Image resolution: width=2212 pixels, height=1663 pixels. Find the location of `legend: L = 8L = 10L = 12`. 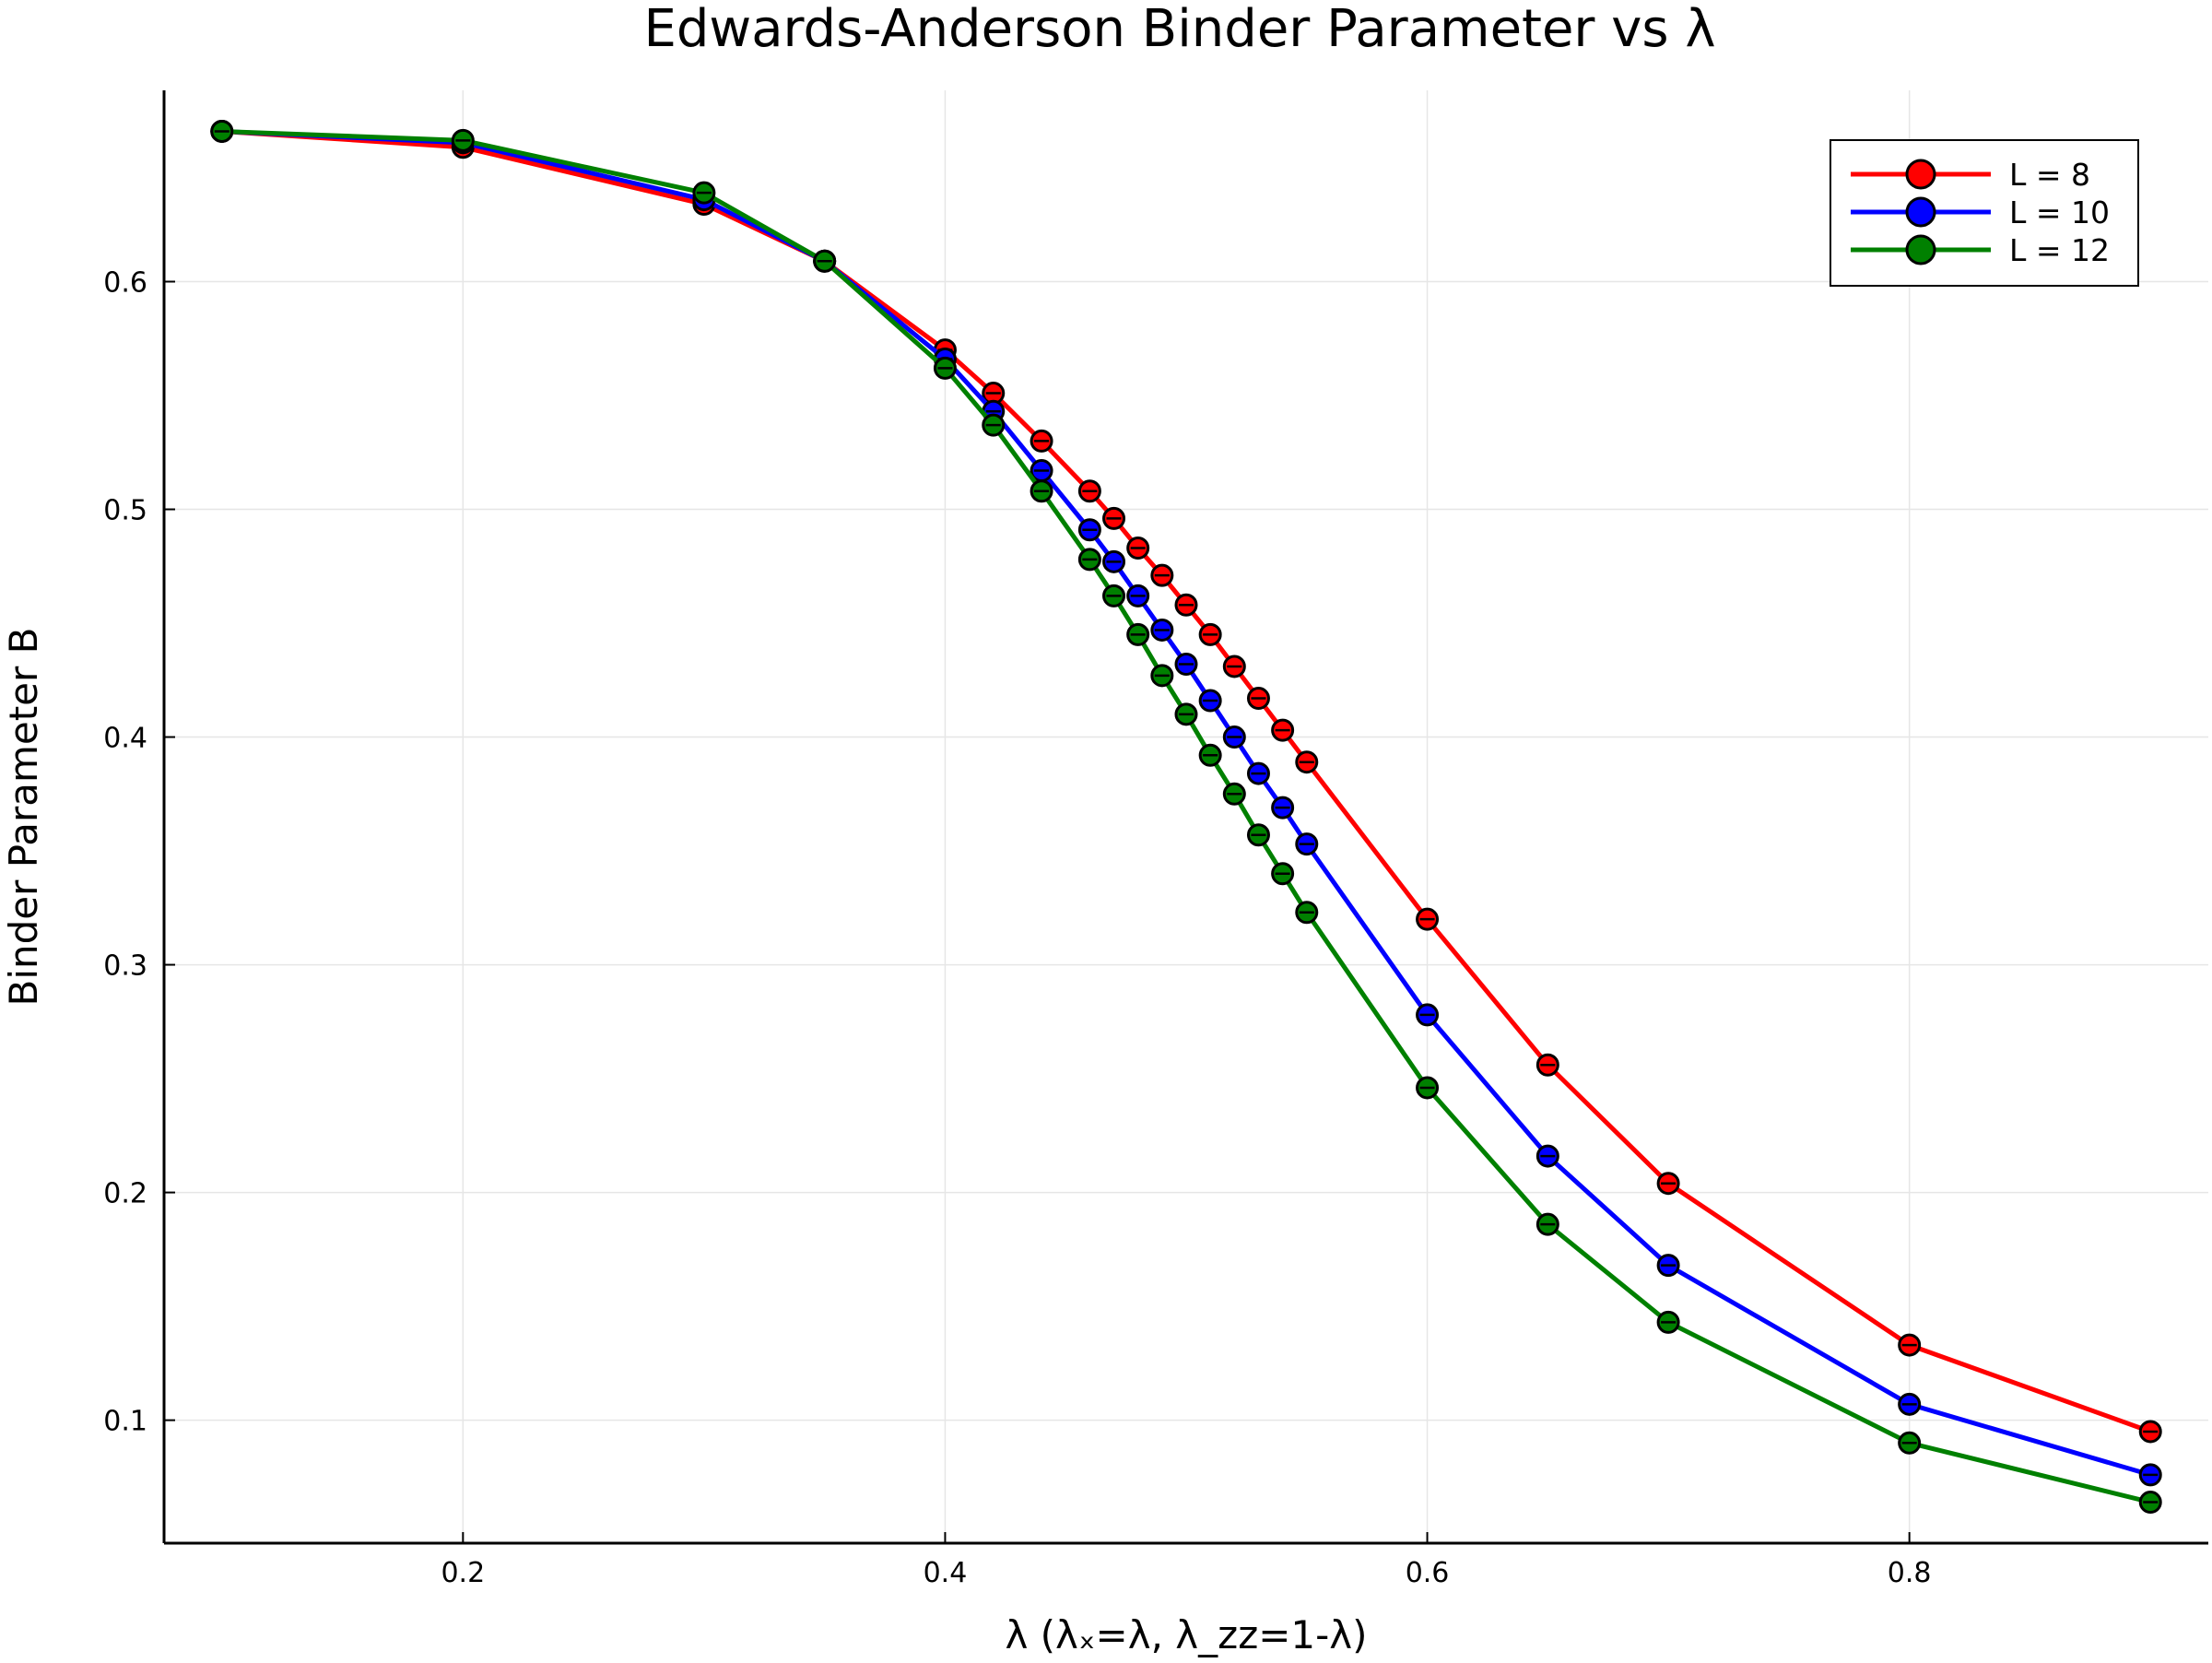

legend: L = 8L = 10L = 12 is located at coordinates (1984, 213).